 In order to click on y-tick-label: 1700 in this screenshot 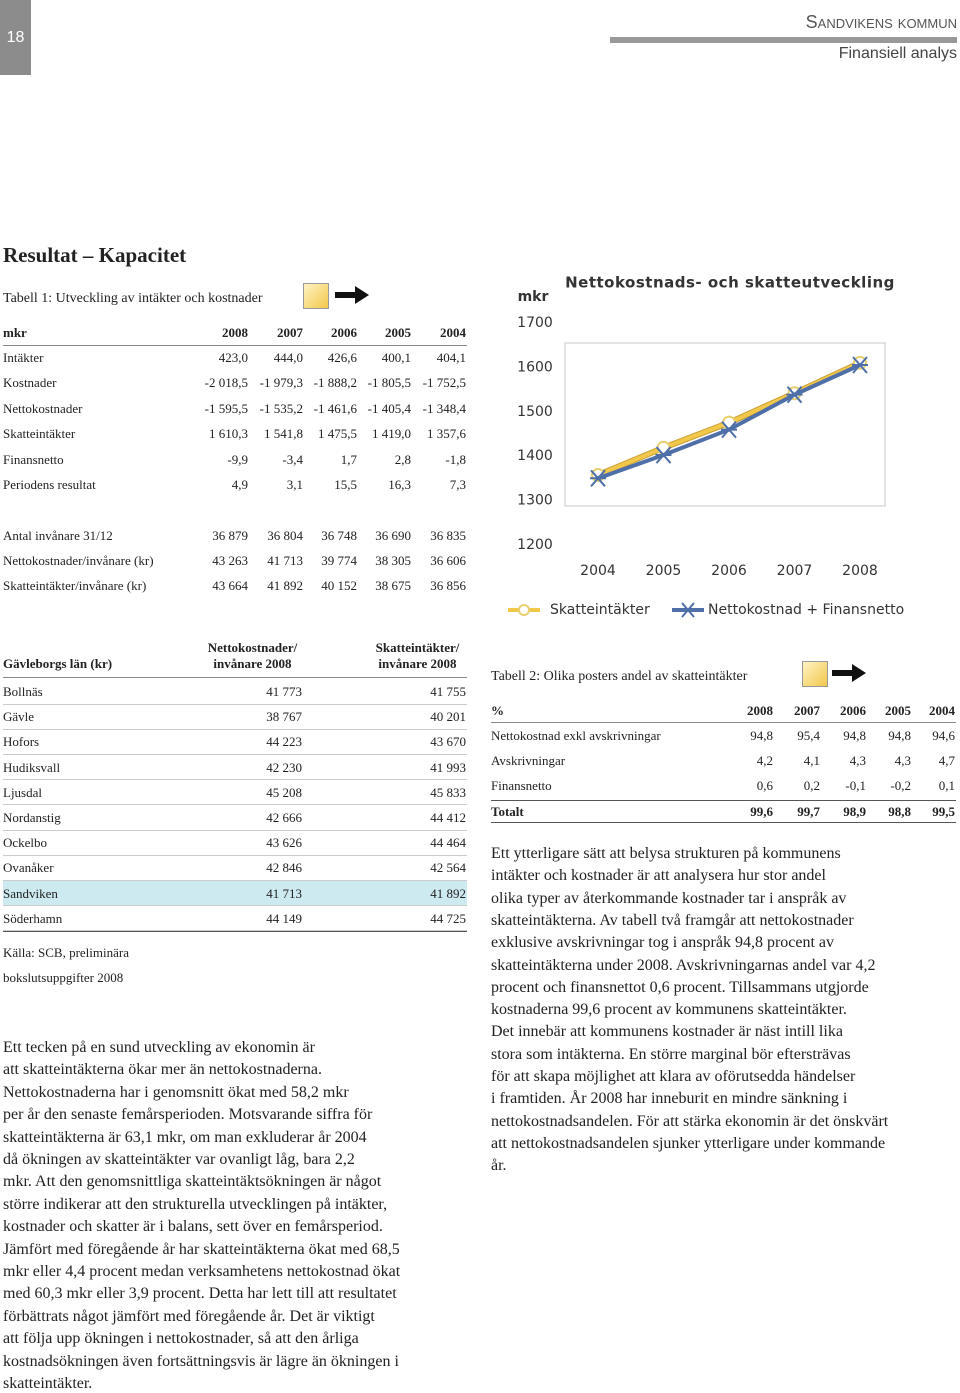, I will do `click(535, 323)`.